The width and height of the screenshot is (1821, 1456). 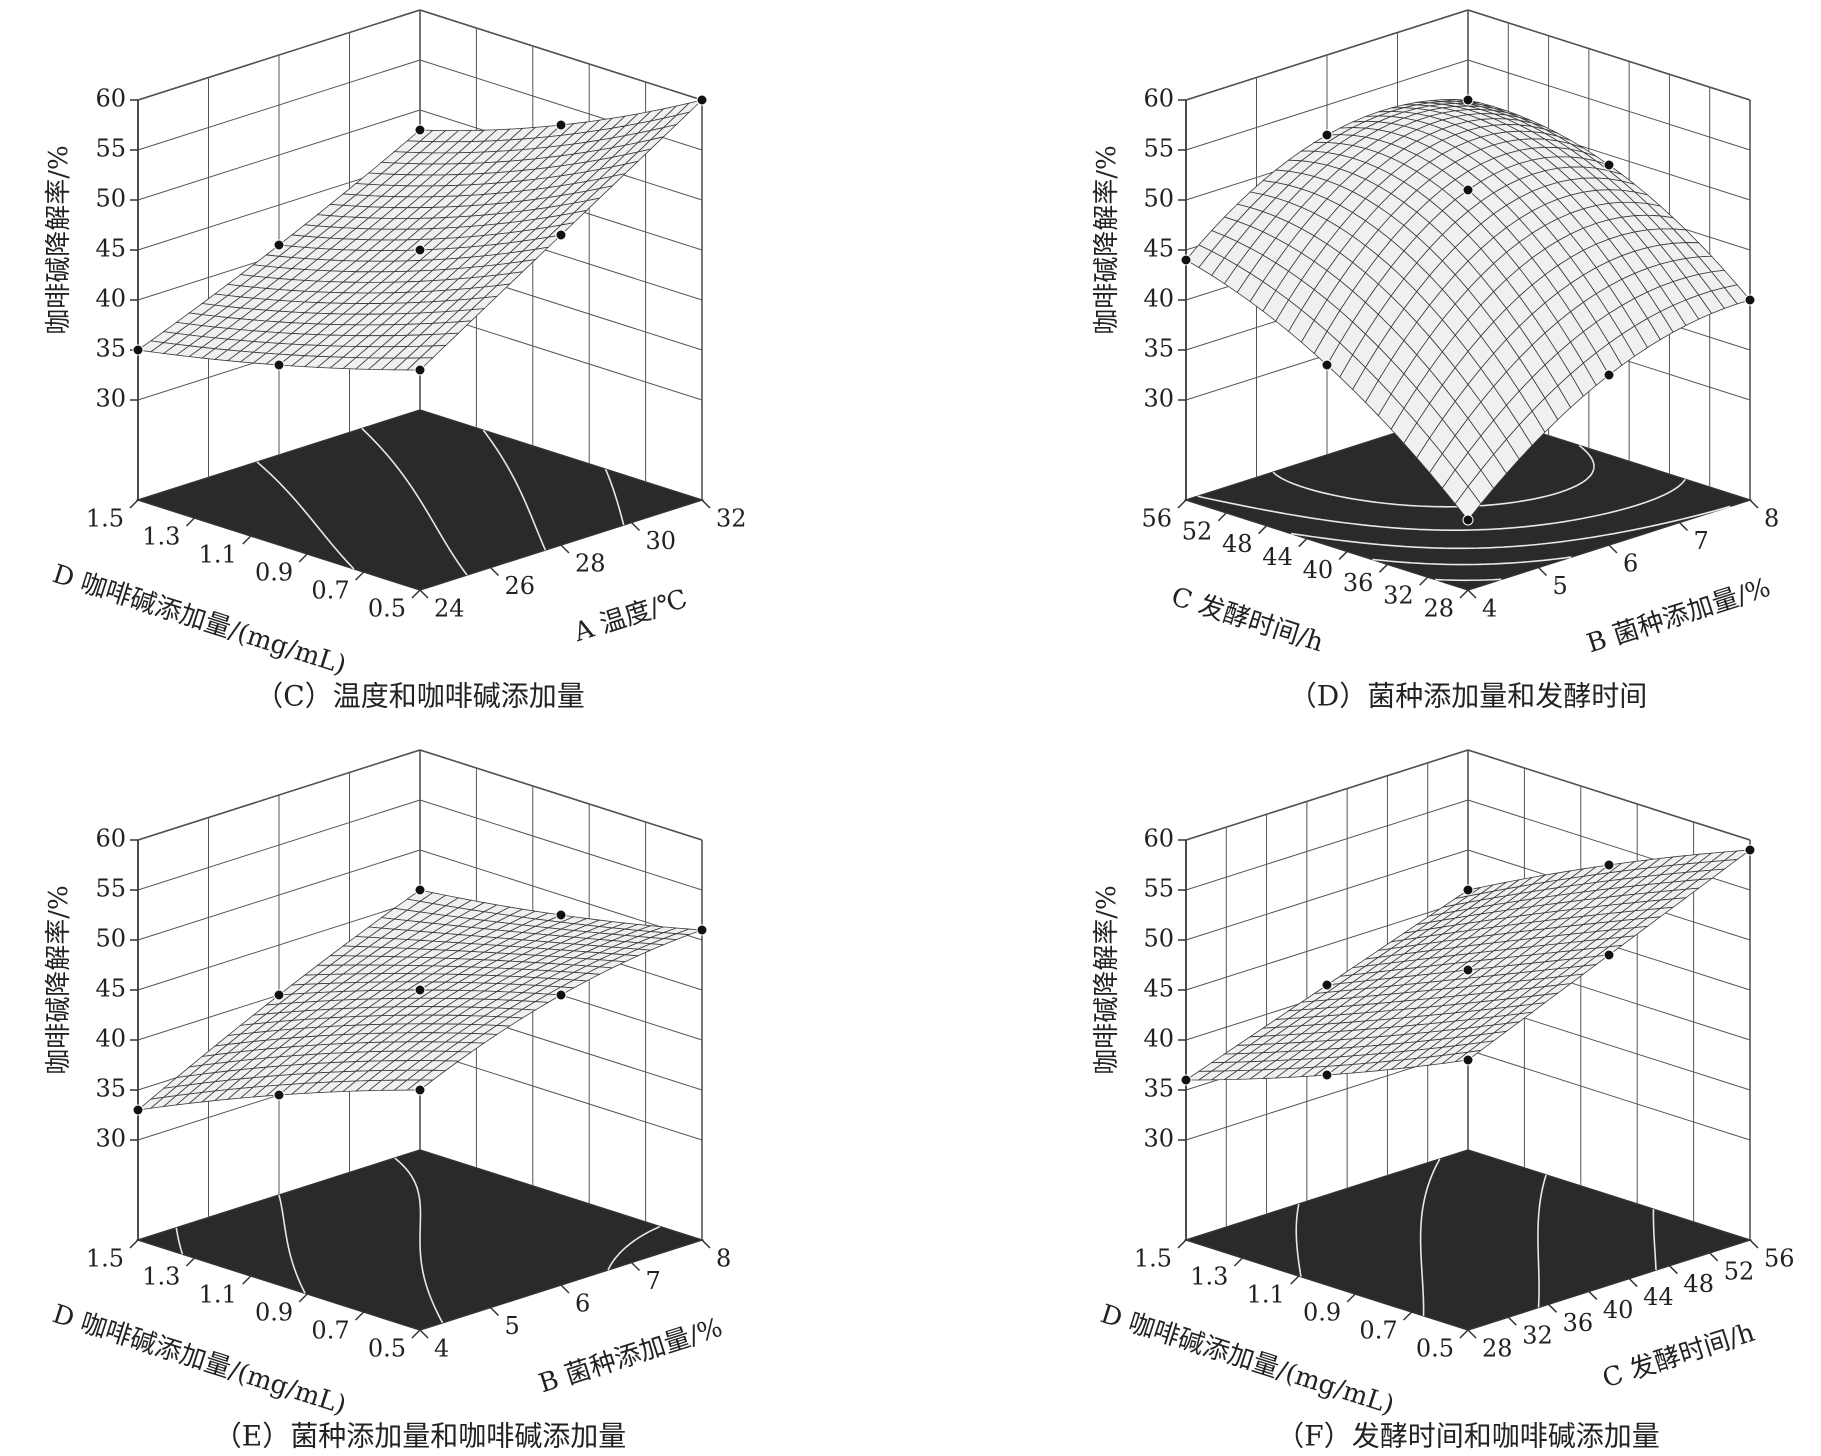 I want to click on x-tick-label: 8, so click(x=1771, y=519).